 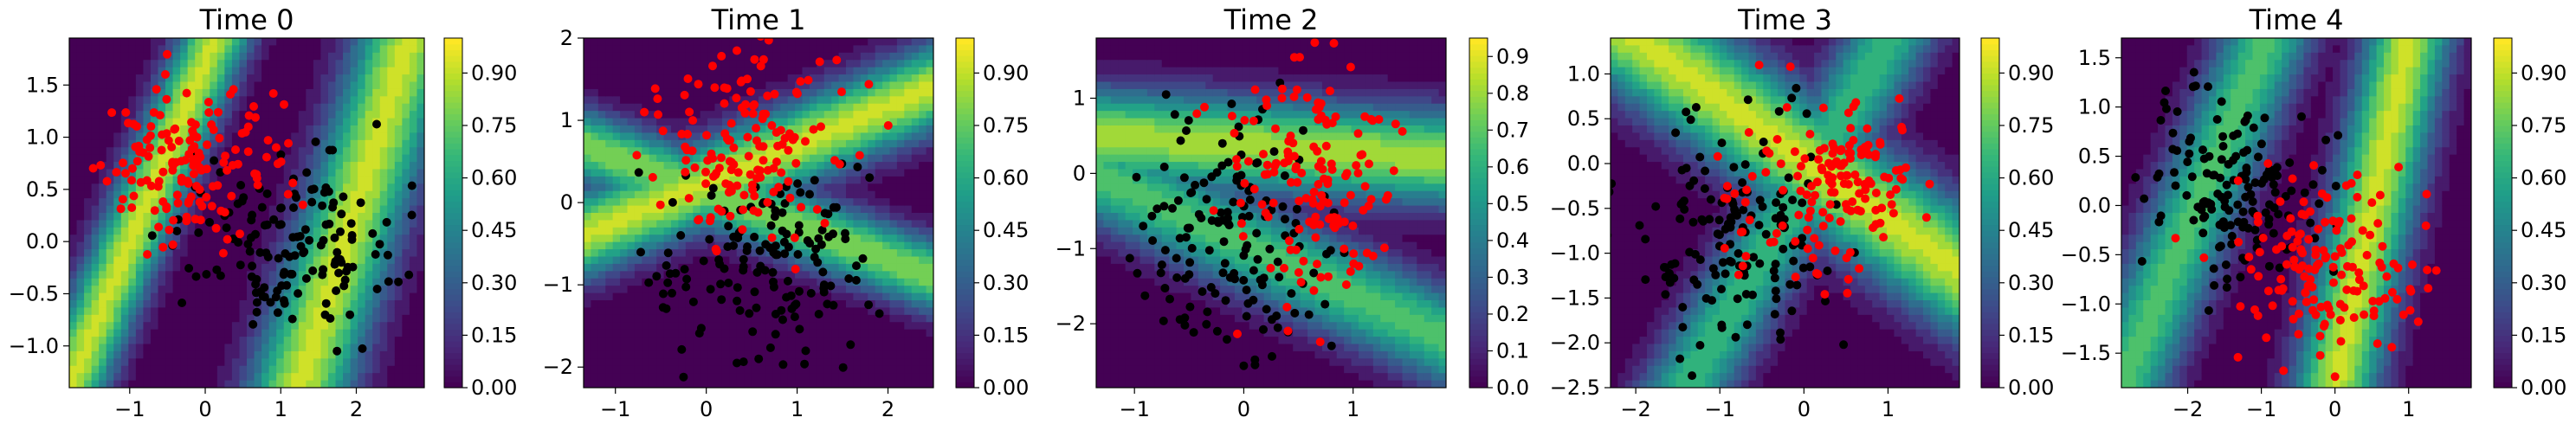 I want to click on y-tick-label: −0.5, so click(x=1575, y=208).